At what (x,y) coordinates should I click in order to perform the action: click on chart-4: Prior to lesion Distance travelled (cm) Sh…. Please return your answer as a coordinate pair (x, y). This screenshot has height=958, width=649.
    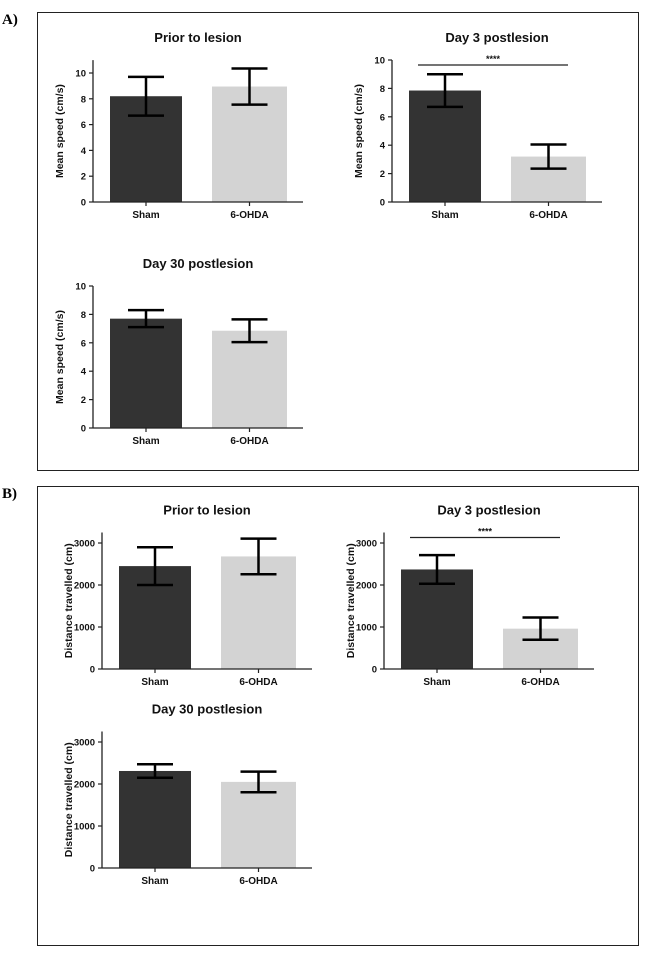
    Looking at the image, I should click on (187, 595).